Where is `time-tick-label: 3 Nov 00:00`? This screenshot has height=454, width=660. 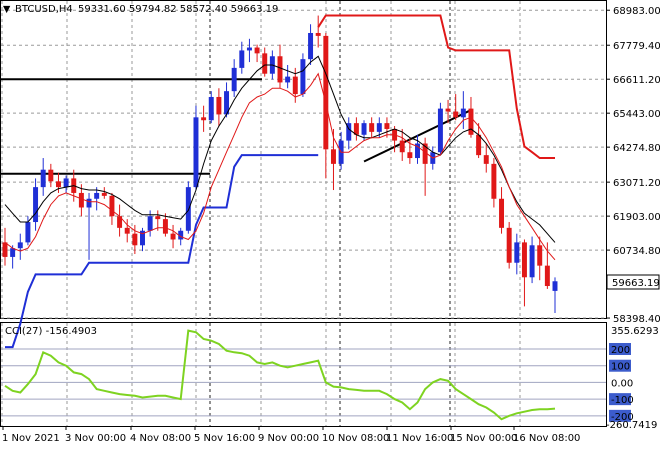 time-tick-label: 3 Nov 00:00 is located at coordinates (95, 438).